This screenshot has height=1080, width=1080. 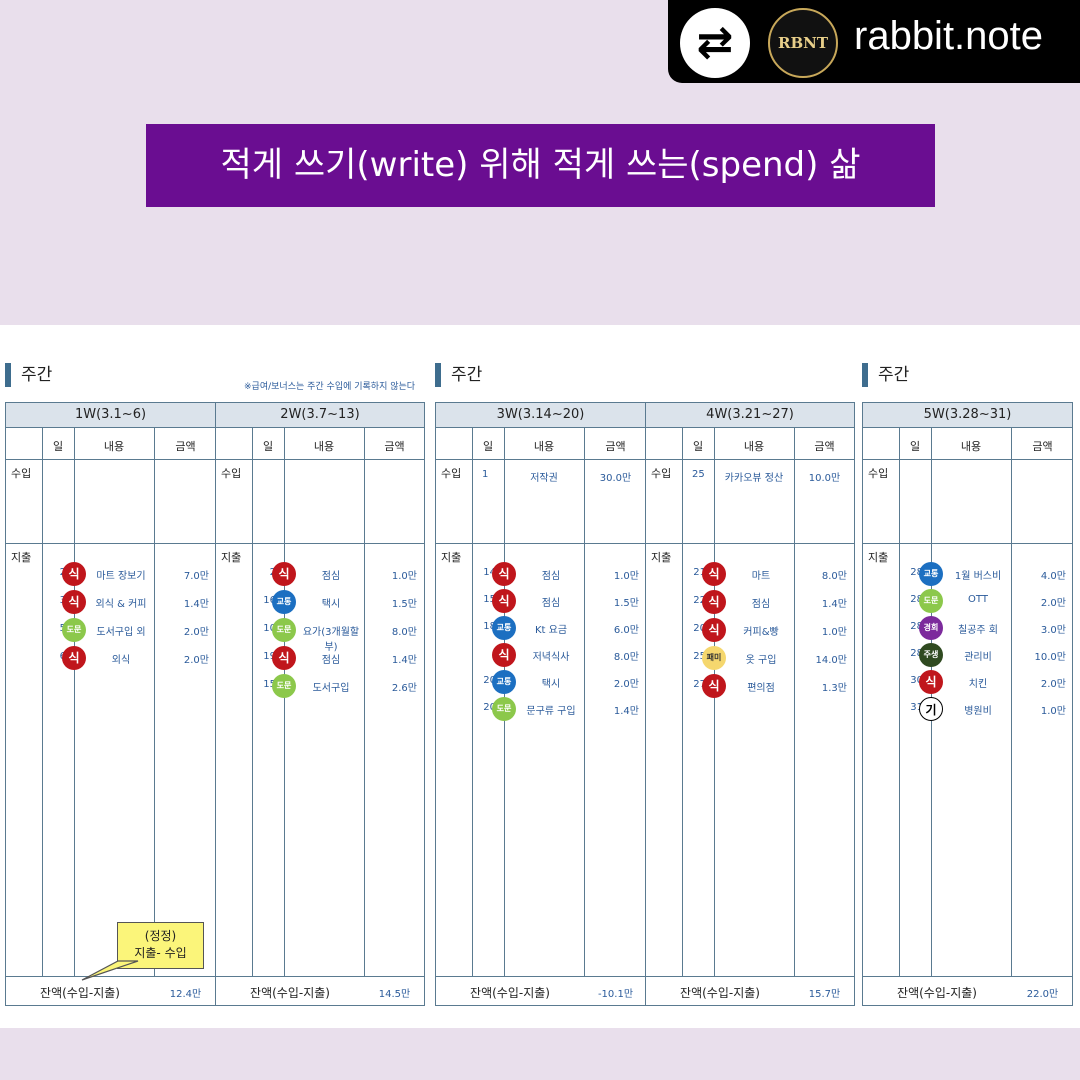 I want to click on expense-row: 27 식 편의점 1.3만, so click(x=750, y=686).